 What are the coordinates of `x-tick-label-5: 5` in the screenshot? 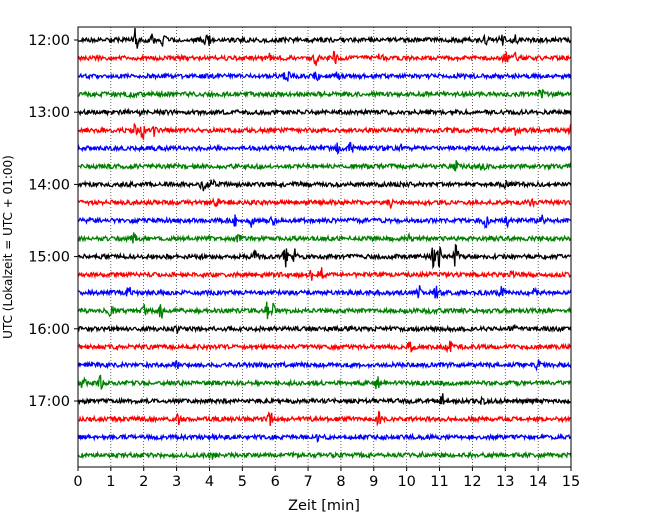 It's located at (242, 482).